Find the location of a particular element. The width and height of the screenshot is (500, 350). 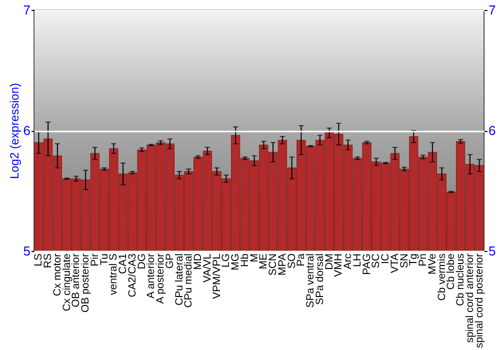

x-tick-label: Cb lobe is located at coordinates (451, 271).